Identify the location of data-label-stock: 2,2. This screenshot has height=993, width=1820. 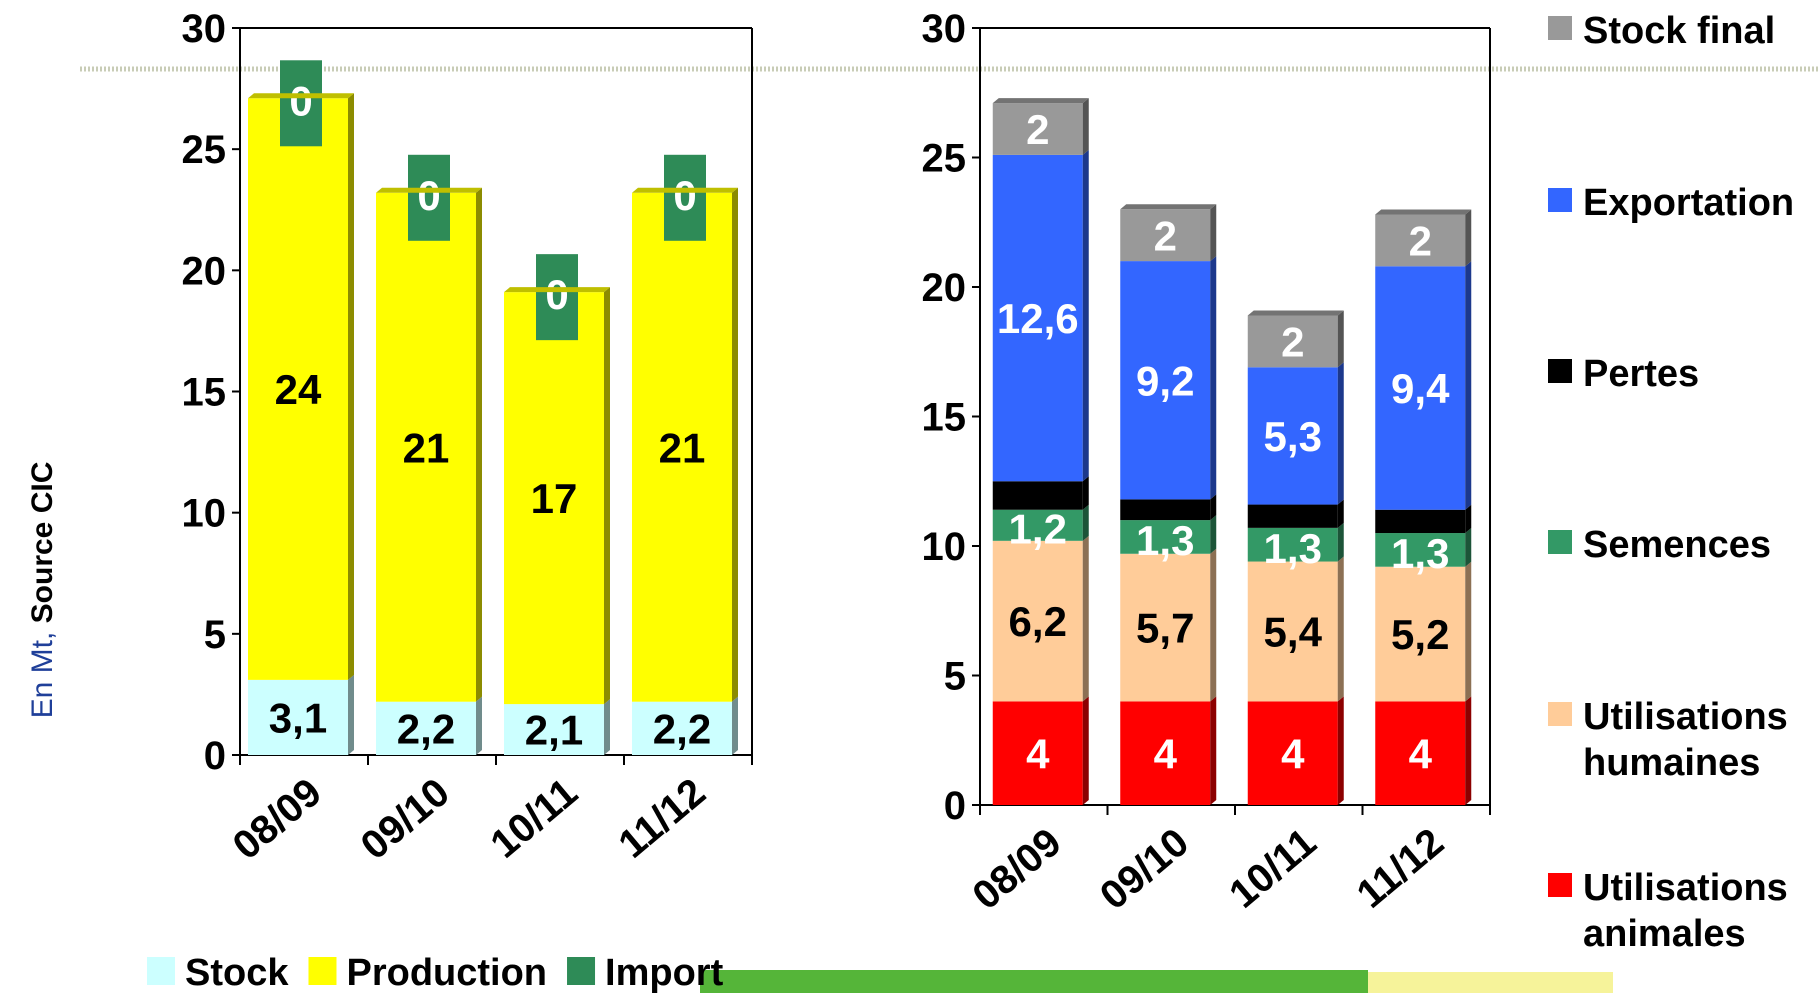
(682, 728).